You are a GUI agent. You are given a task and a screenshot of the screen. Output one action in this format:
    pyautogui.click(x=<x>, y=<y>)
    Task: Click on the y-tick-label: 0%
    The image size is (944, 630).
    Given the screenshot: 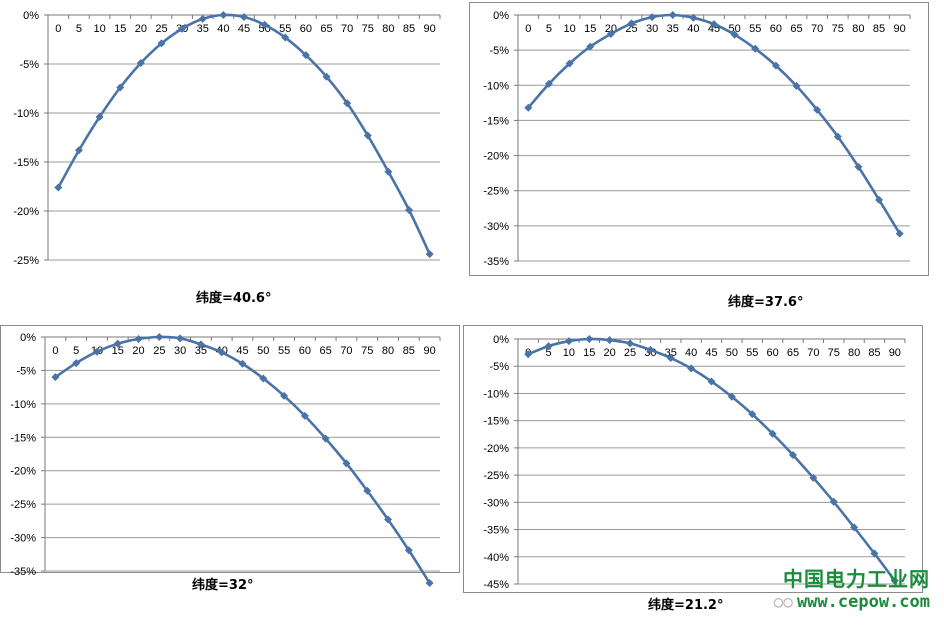 What is the action you would take?
    pyautogui.click(x=501, y=340)
    